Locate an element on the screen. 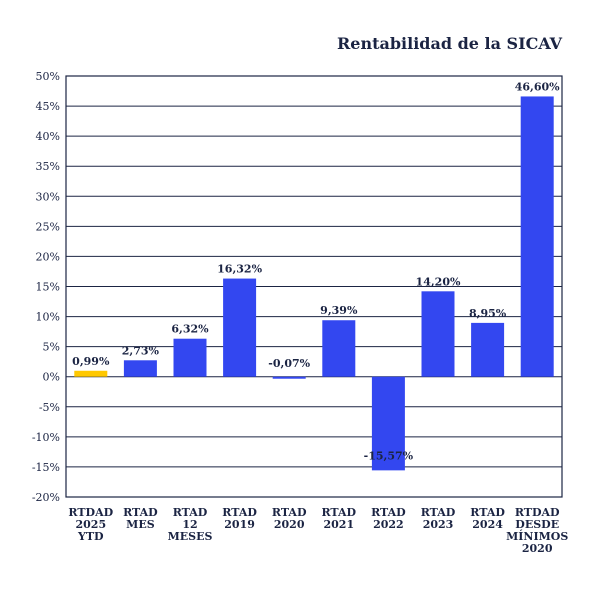  y-tick-label: 15% is located at coordinates (48, 287).